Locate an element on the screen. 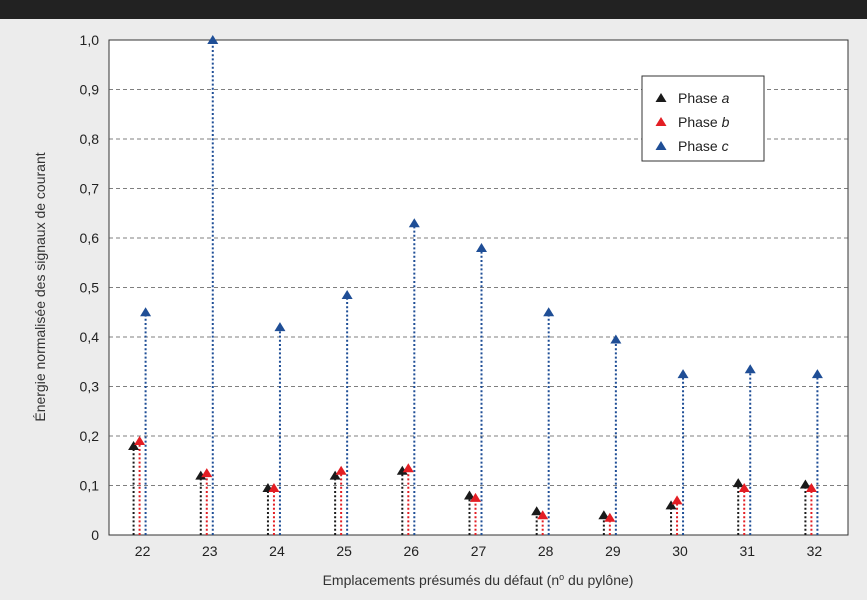 This screenshot has height=600, width=867. legend-label-italic: a is located at coordinates (726, 98).